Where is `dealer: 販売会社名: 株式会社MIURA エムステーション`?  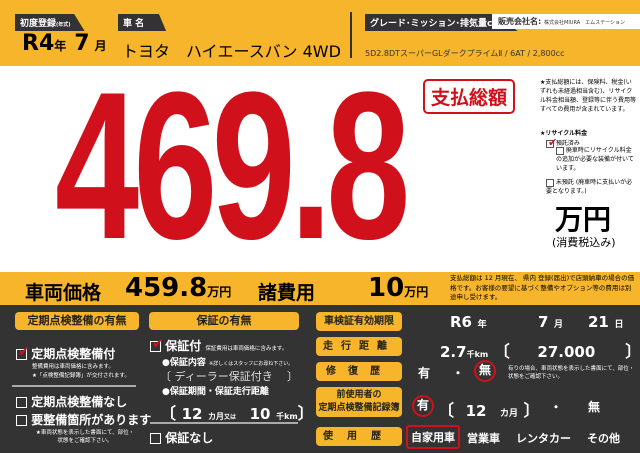
dealer: 販売会社名: 株式会社MIURA エムステーション is located at coordinates (566, 21).